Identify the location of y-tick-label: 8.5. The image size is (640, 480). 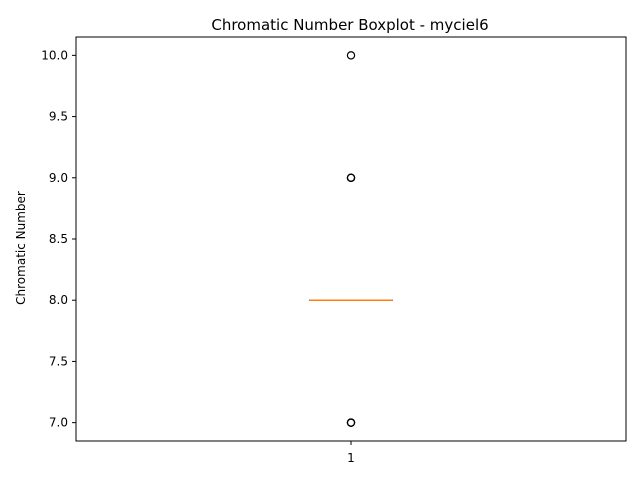
(58, 239).